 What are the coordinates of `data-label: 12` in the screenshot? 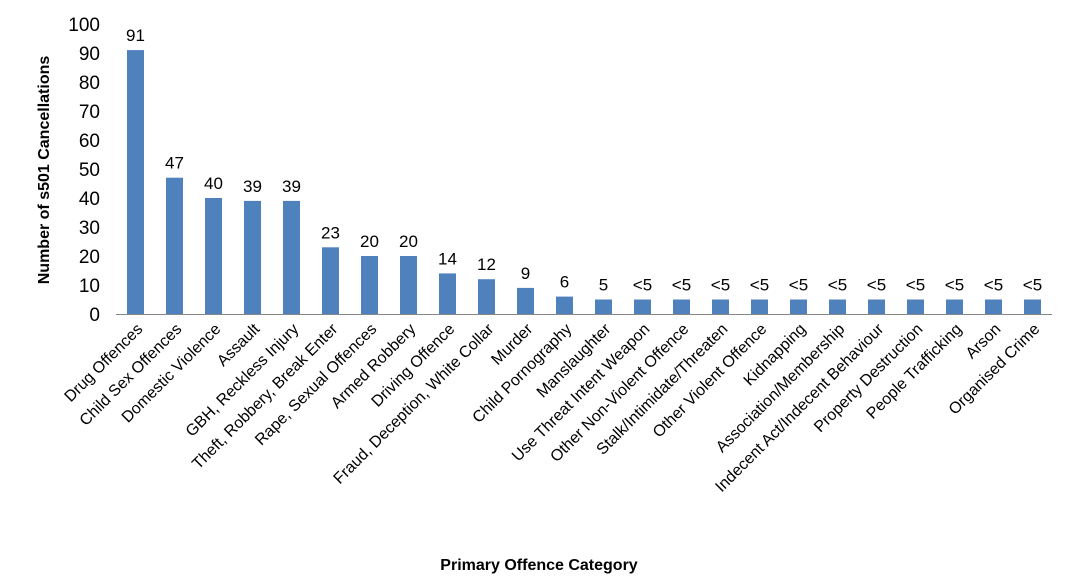 It's located at (486, 264).